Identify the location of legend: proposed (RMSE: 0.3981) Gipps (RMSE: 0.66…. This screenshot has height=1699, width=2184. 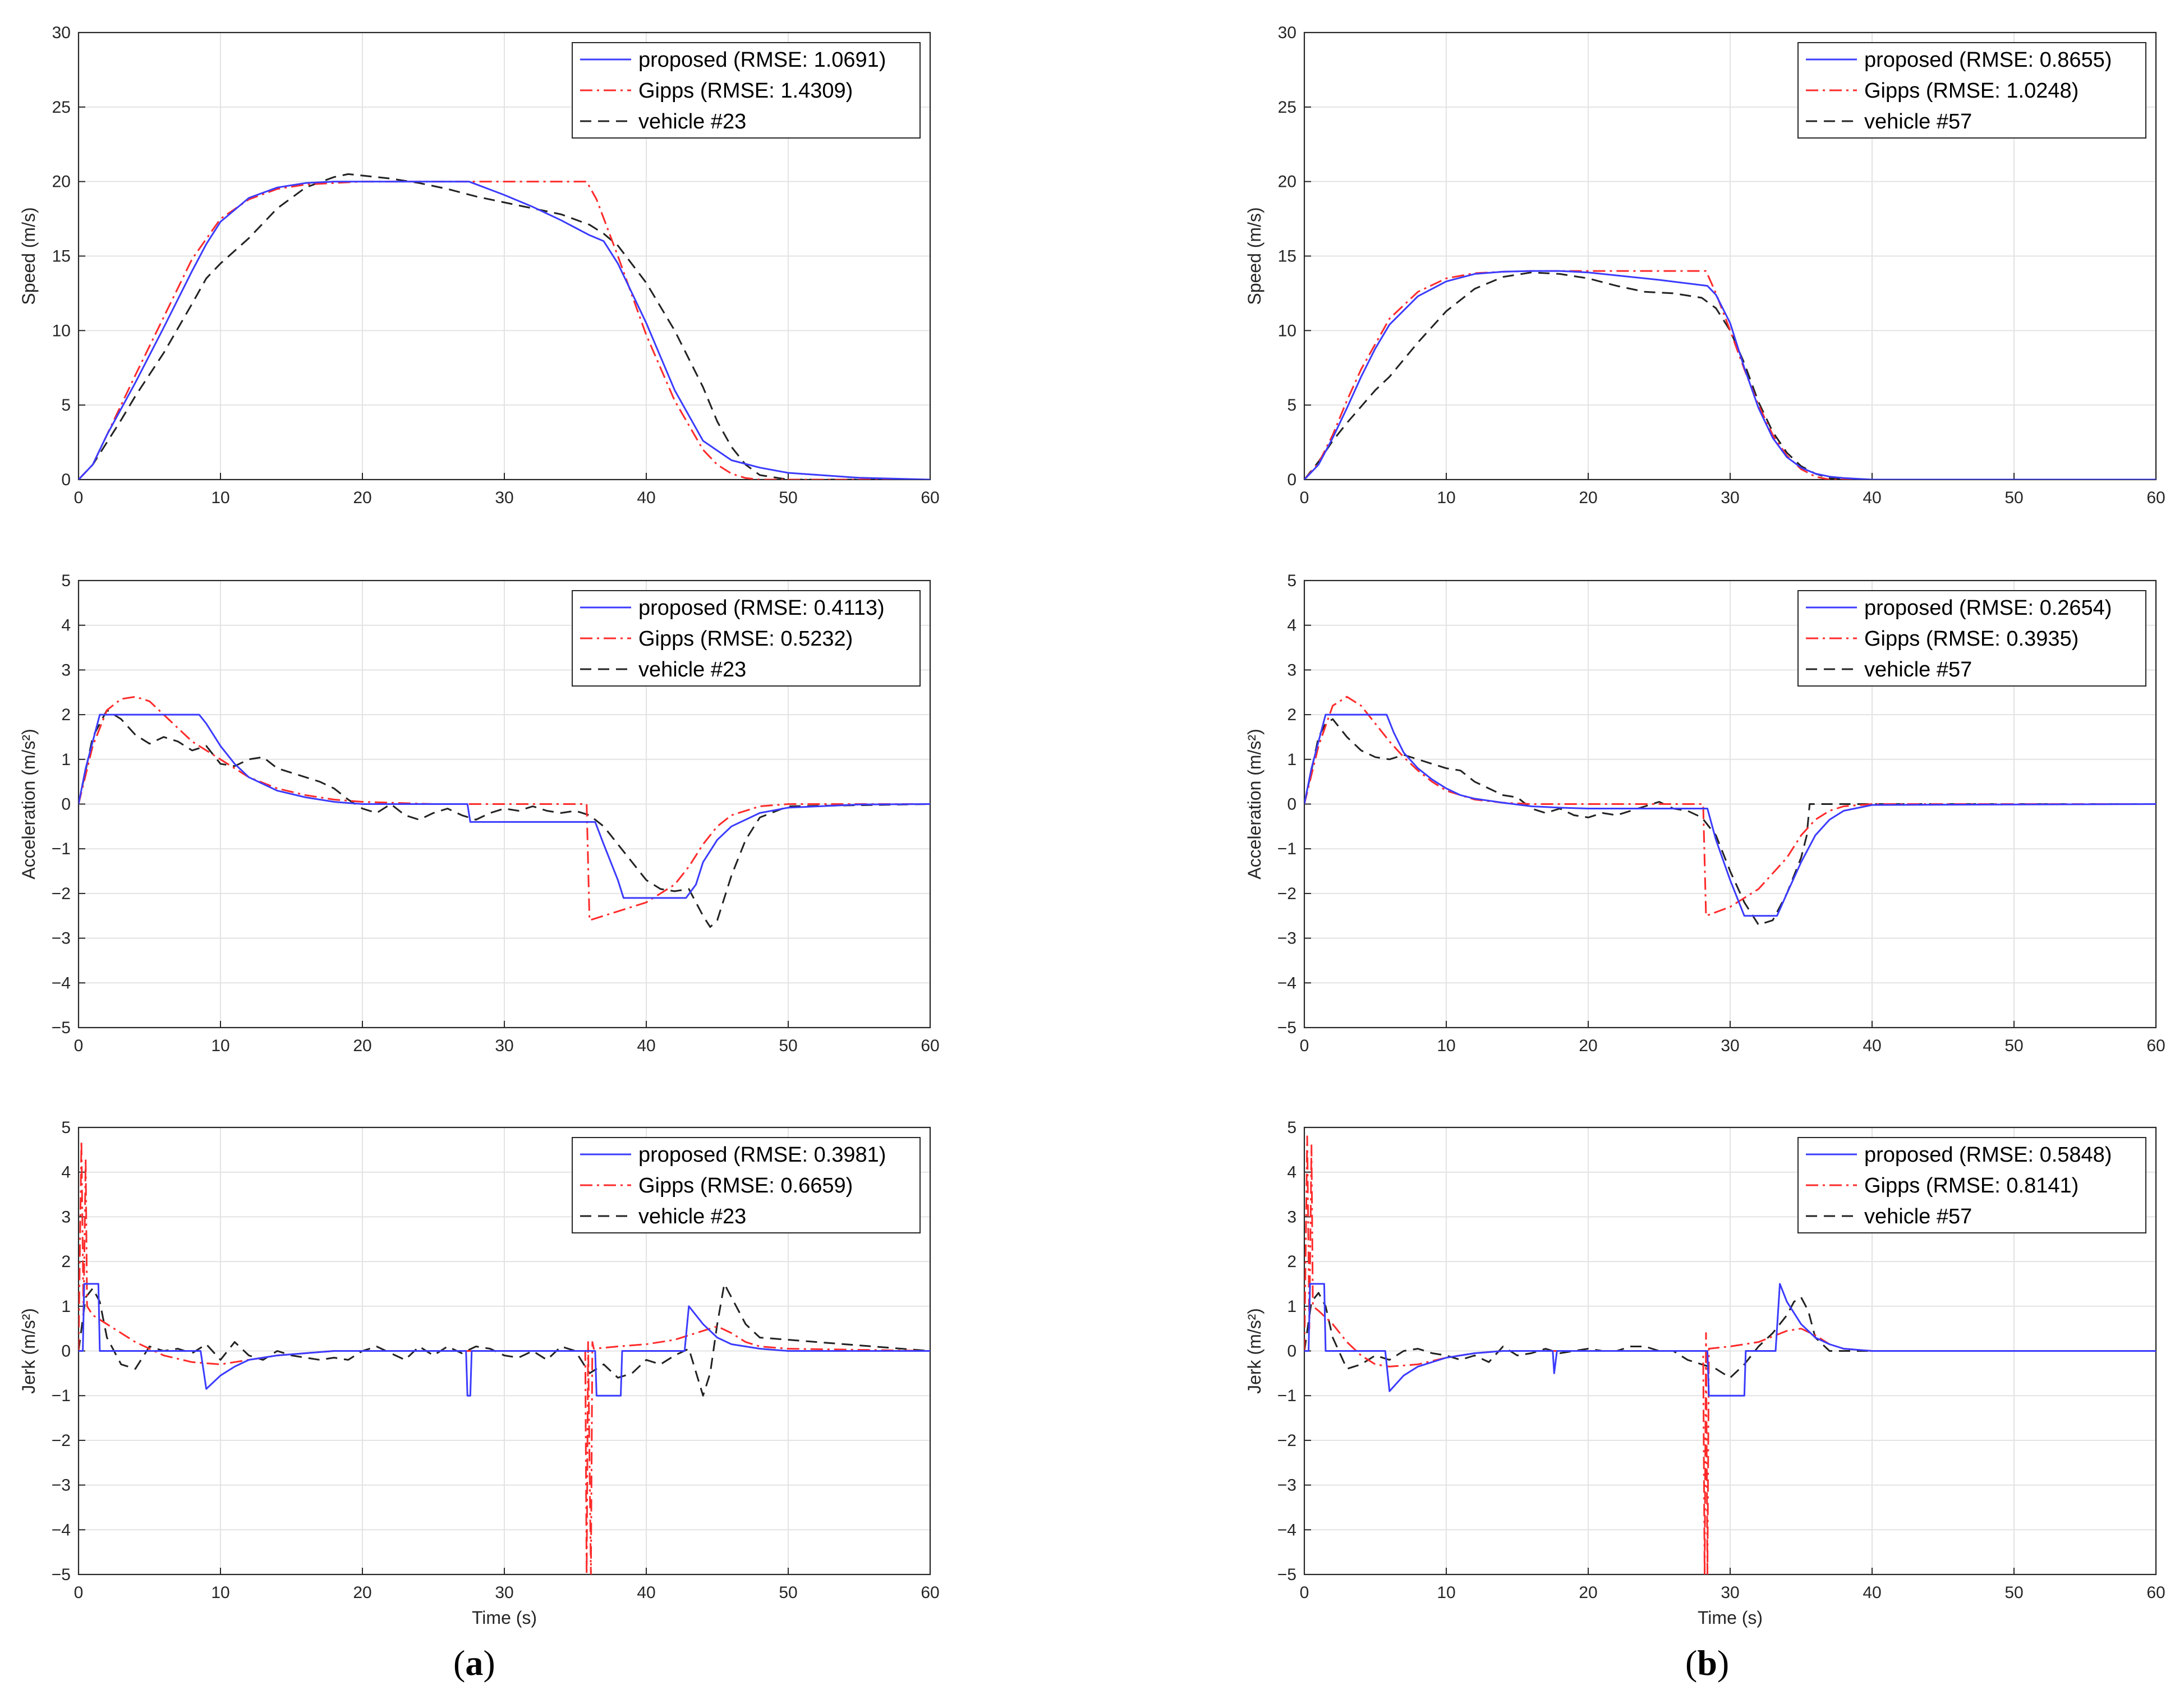
(747, 1185).